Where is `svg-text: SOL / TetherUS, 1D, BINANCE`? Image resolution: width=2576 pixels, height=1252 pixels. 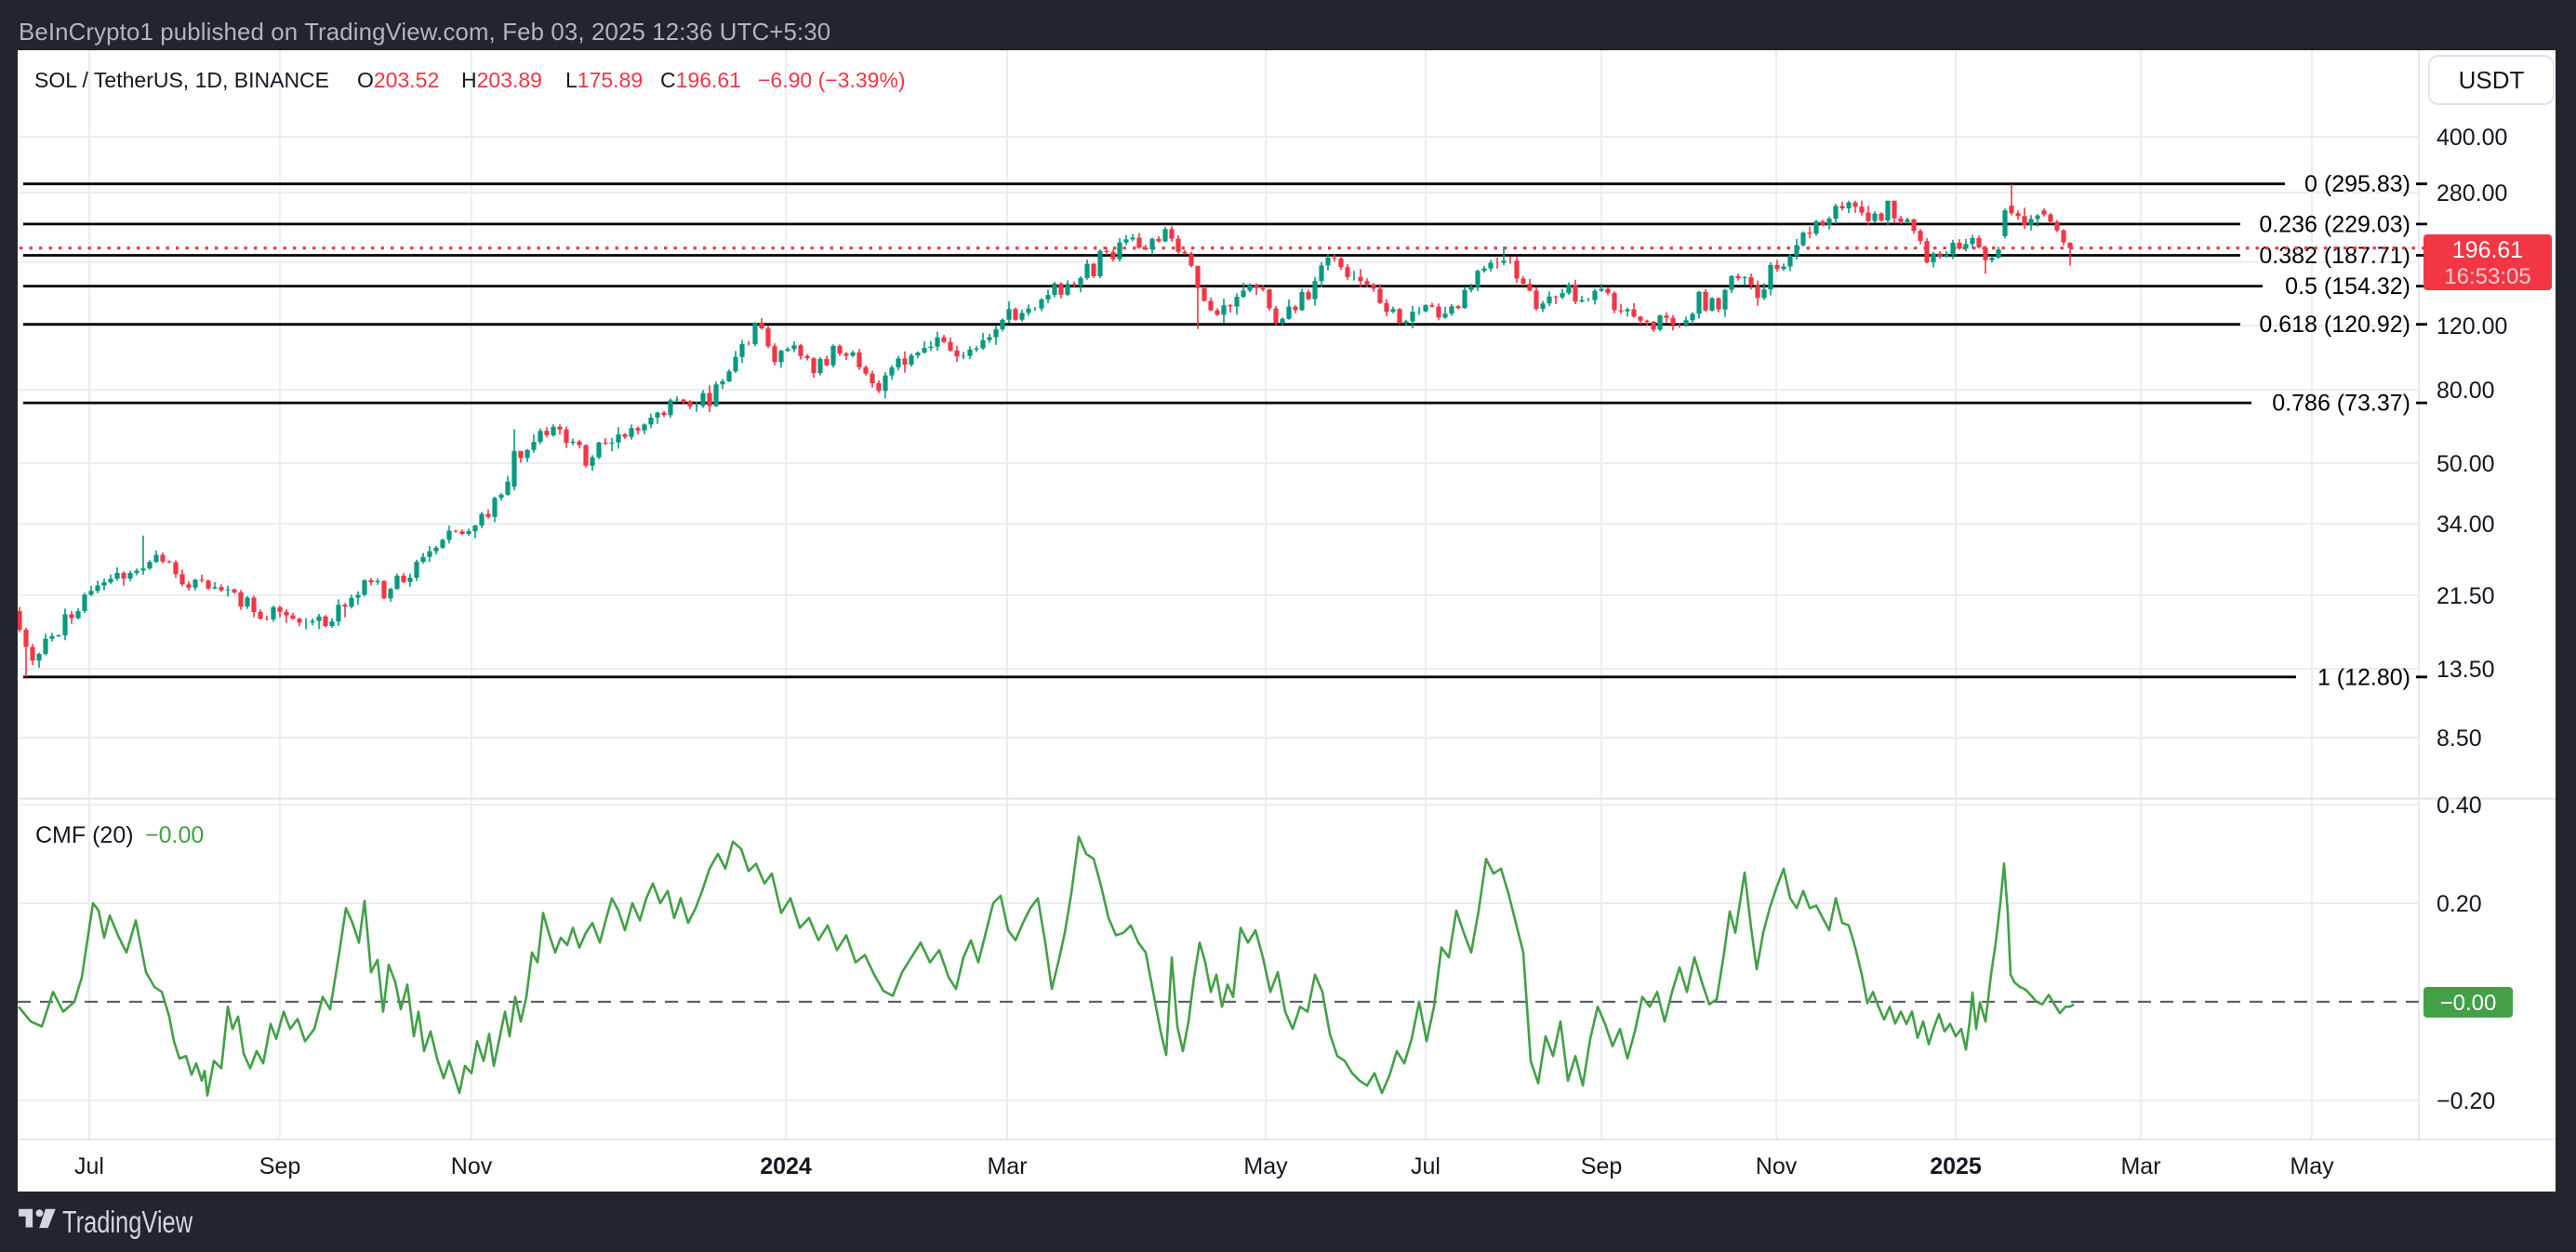
svg-text: SOL / TetherUS, 1D, BINANCE is located at coordinates (181, 80).